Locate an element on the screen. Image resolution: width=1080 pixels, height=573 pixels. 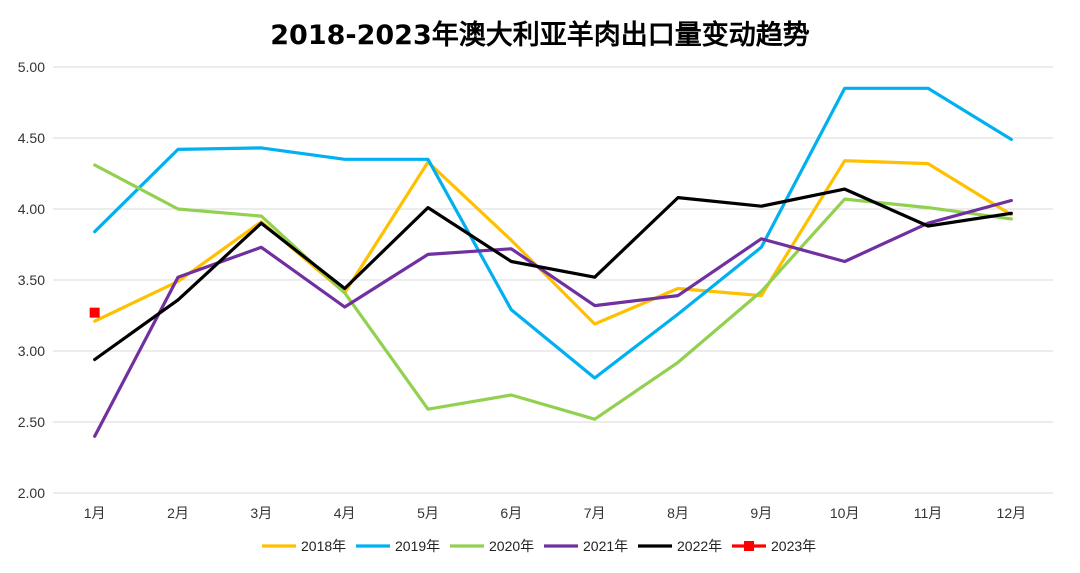
legend-item: 2022年 is located at coordinates (680, 546).